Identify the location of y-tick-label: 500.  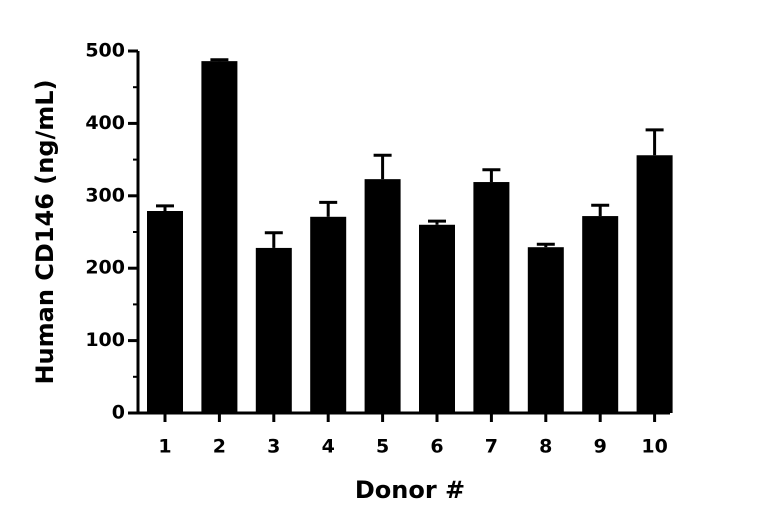
(105, 51).